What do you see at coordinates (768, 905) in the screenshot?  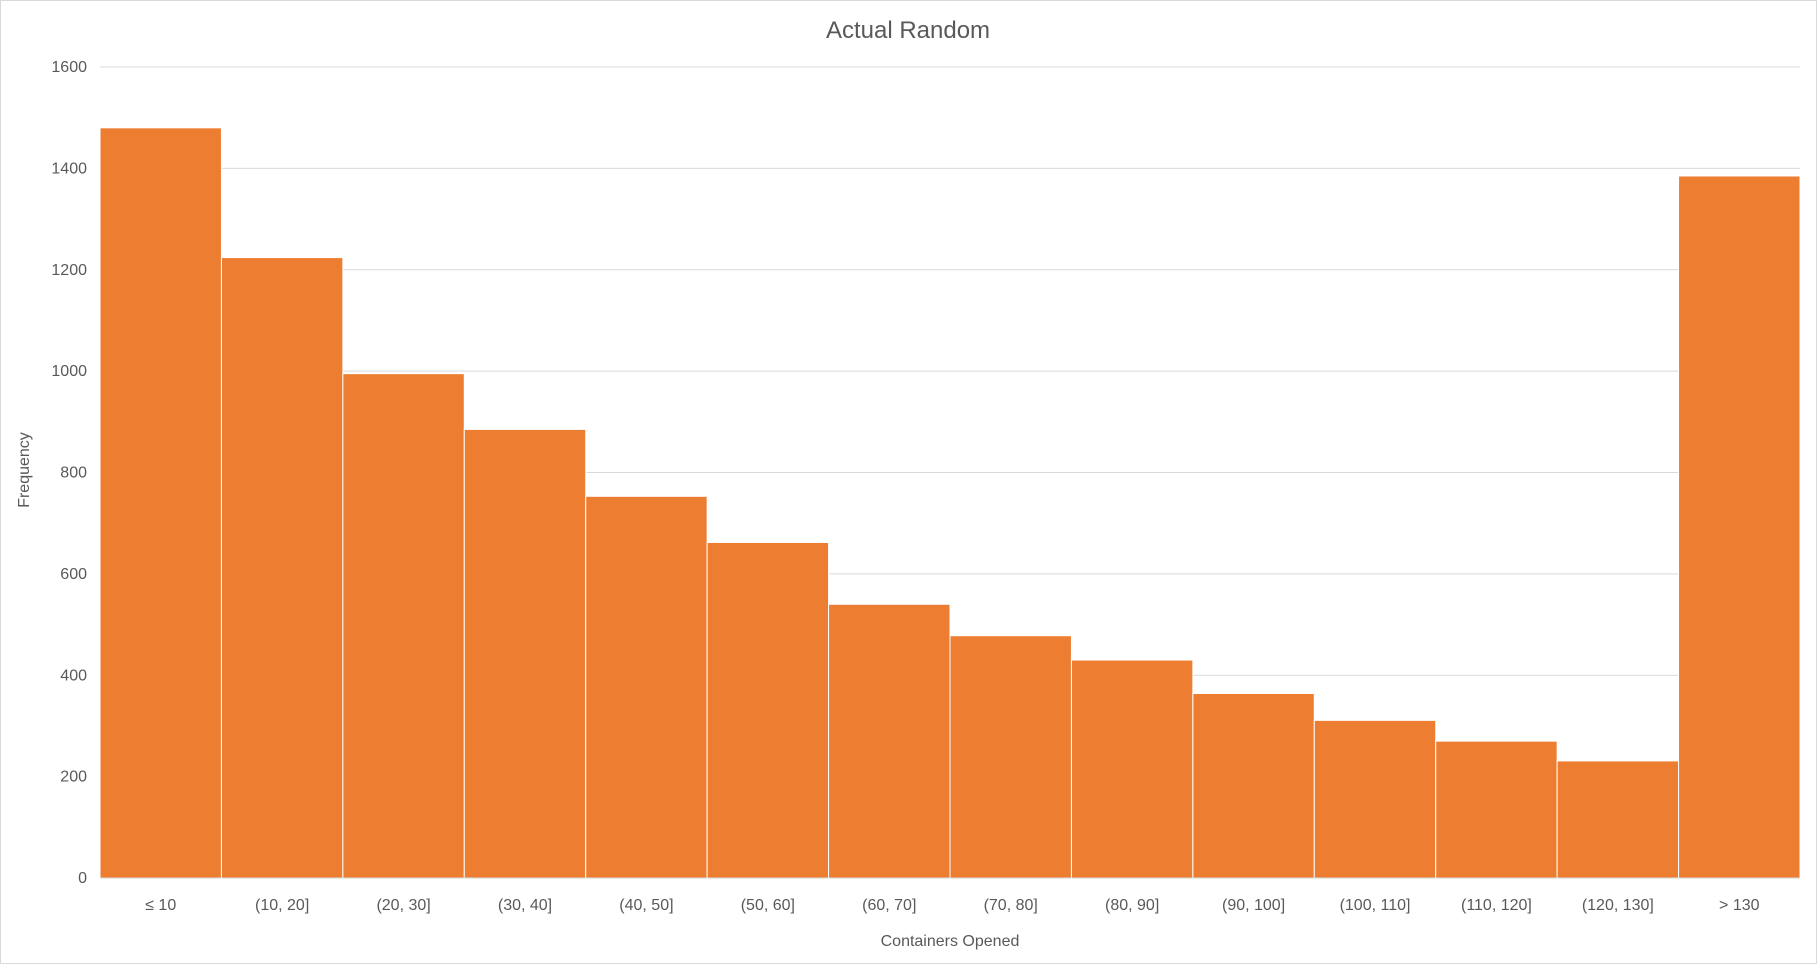 I see `x-tick-label: (50, 60]` at bounding box center [768, 905].